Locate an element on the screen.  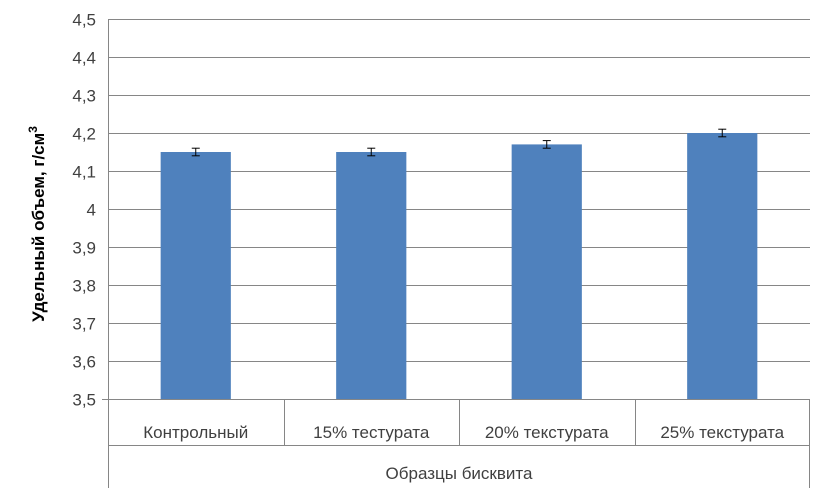
y-tick-label: 4,3 is located at coordinates (84, 96).